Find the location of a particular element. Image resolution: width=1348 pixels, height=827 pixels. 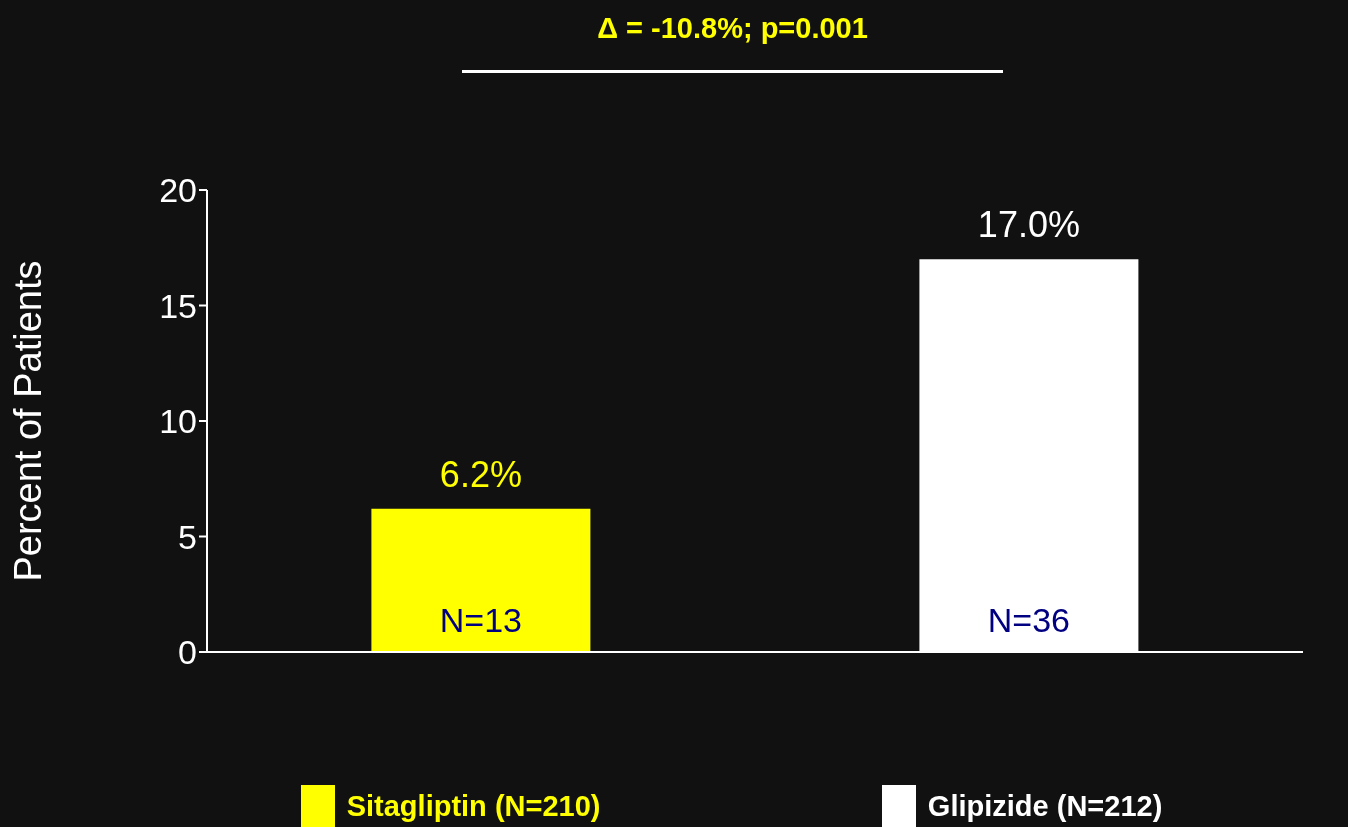

y-axis-title: Percent of Patients is located at coordinates (28, 421).